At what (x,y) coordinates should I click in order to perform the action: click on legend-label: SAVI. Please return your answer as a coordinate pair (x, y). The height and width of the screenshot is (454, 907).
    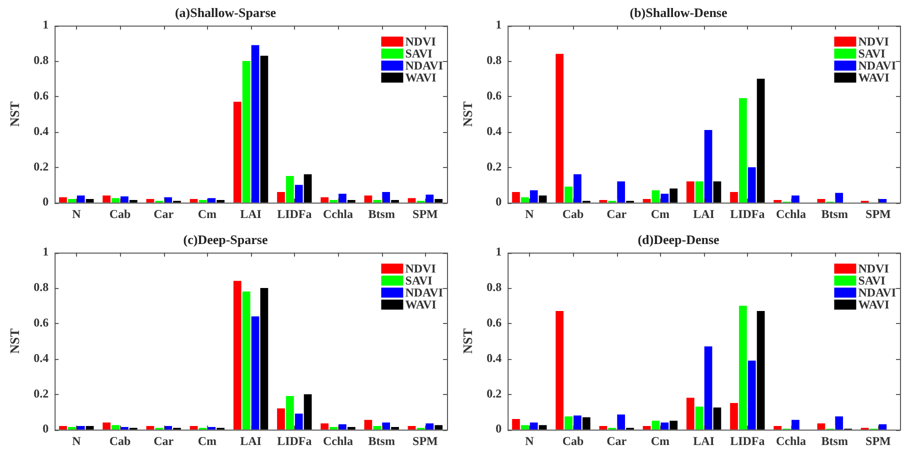
    Looking at the image, I should click on (419, 281).